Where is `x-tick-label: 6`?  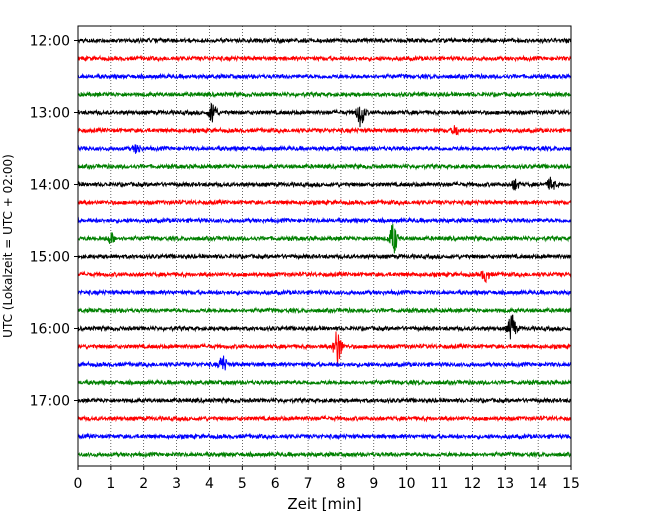
x-tick-label: 6 is located at coordinates (275, 484).